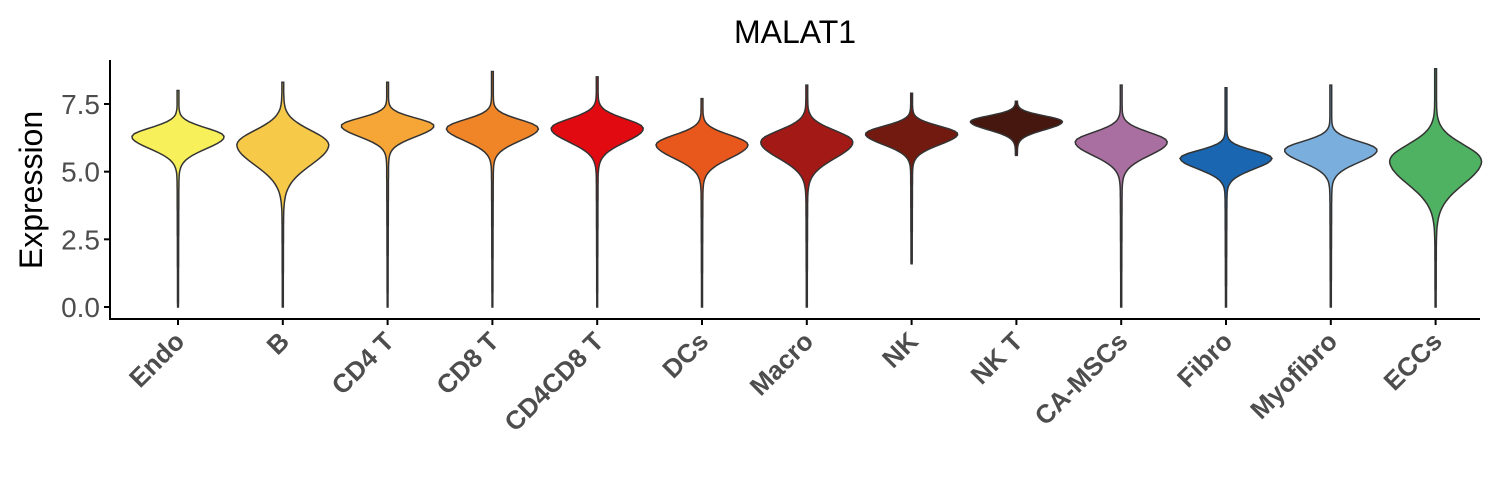 This screenshot has width=1500, height=500. Describe the element at coordinates (1331, 196) in the screenshot. I see `violin-myofibro` at that location.